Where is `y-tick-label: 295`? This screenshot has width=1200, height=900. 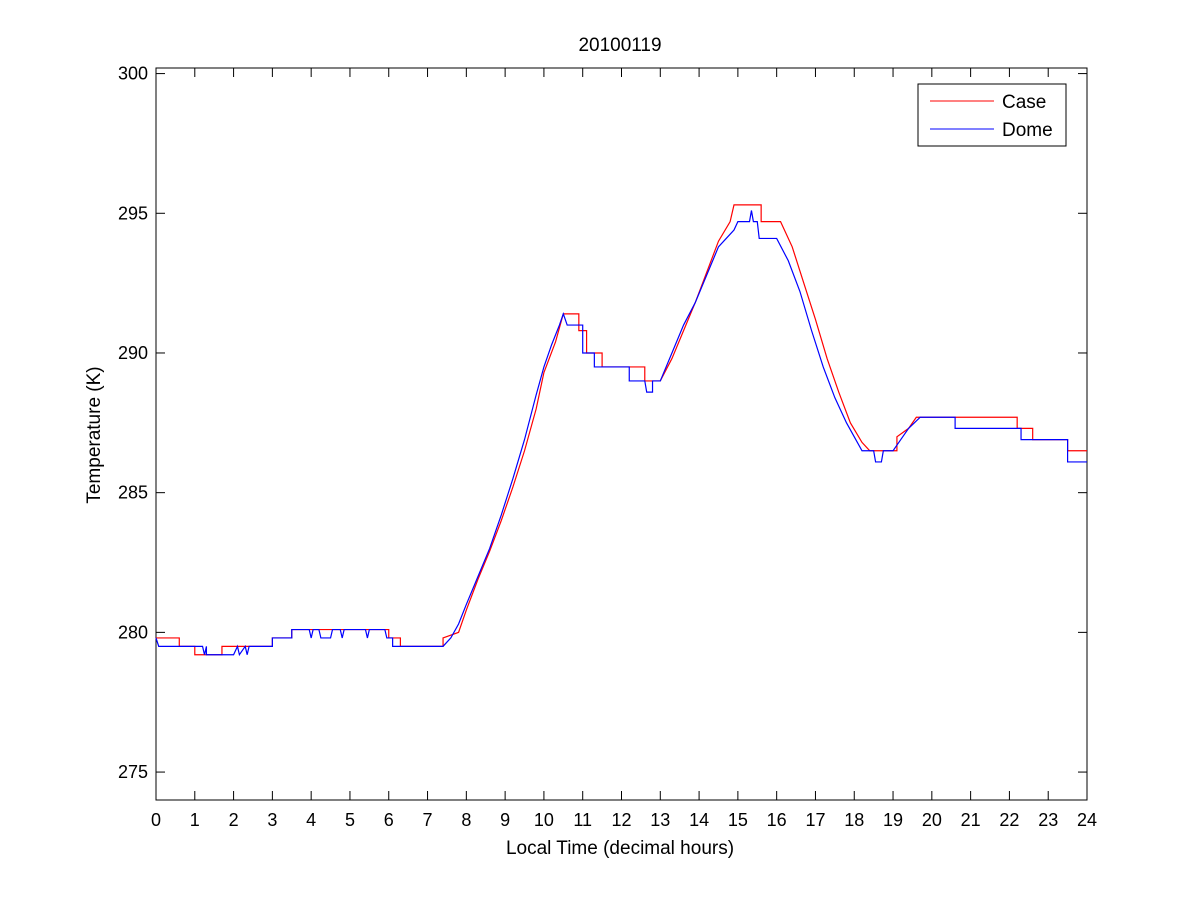 y-tick-label: 295 is located at coordinates (133, 213).